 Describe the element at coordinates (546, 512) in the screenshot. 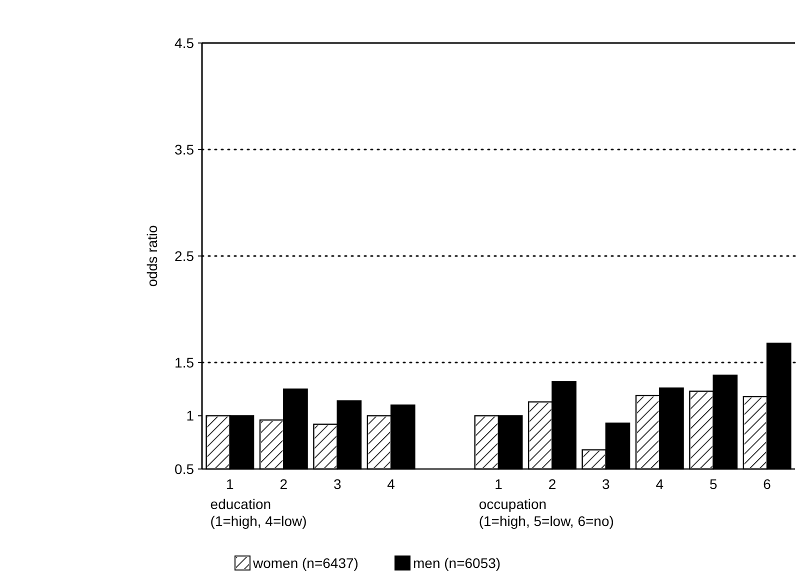

I see `text: occupation (1=high, 5=low, 6=no)` at that location.